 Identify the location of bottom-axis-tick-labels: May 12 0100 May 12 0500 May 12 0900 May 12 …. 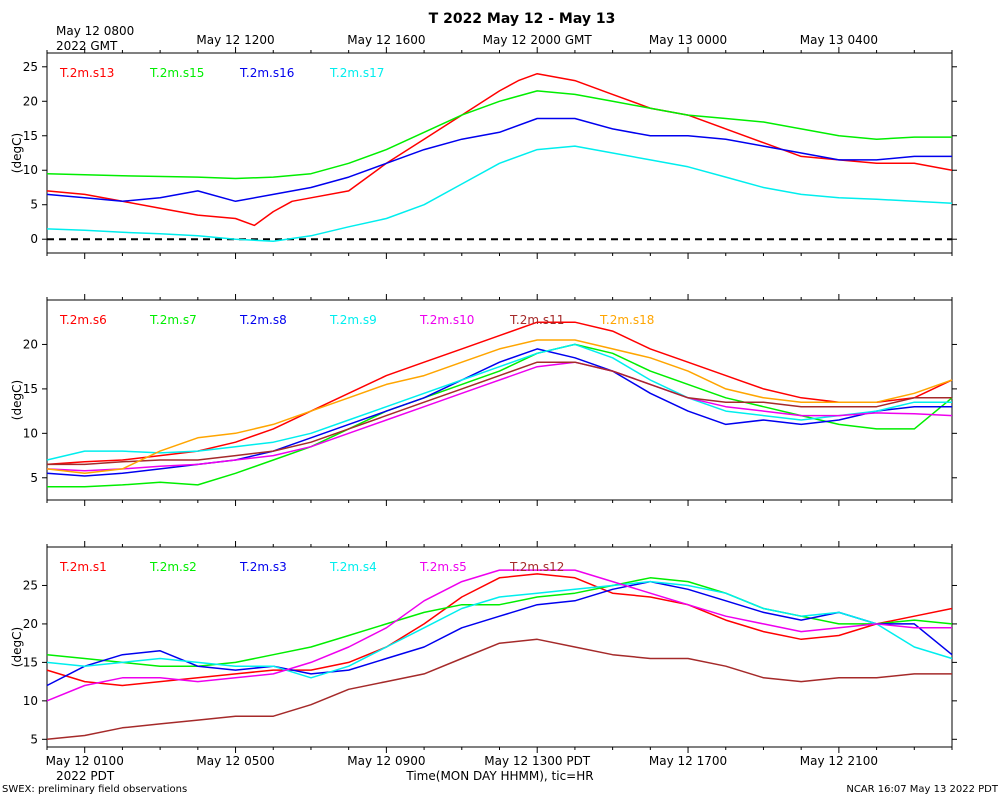
(462, 761).